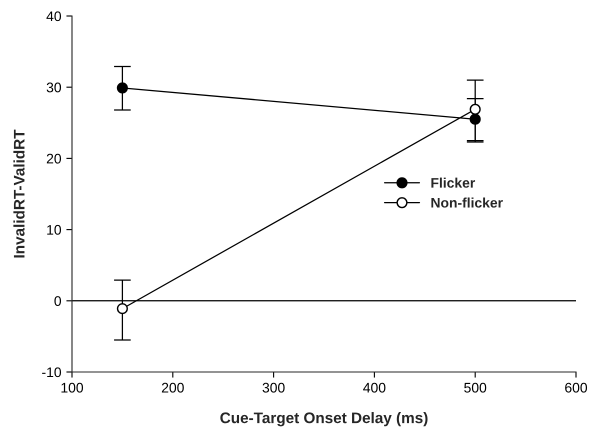  What do you see at coordinates (58, 301) in the screenshot?
I see `y-tick-label: 0` at bounding box center [58, 301].